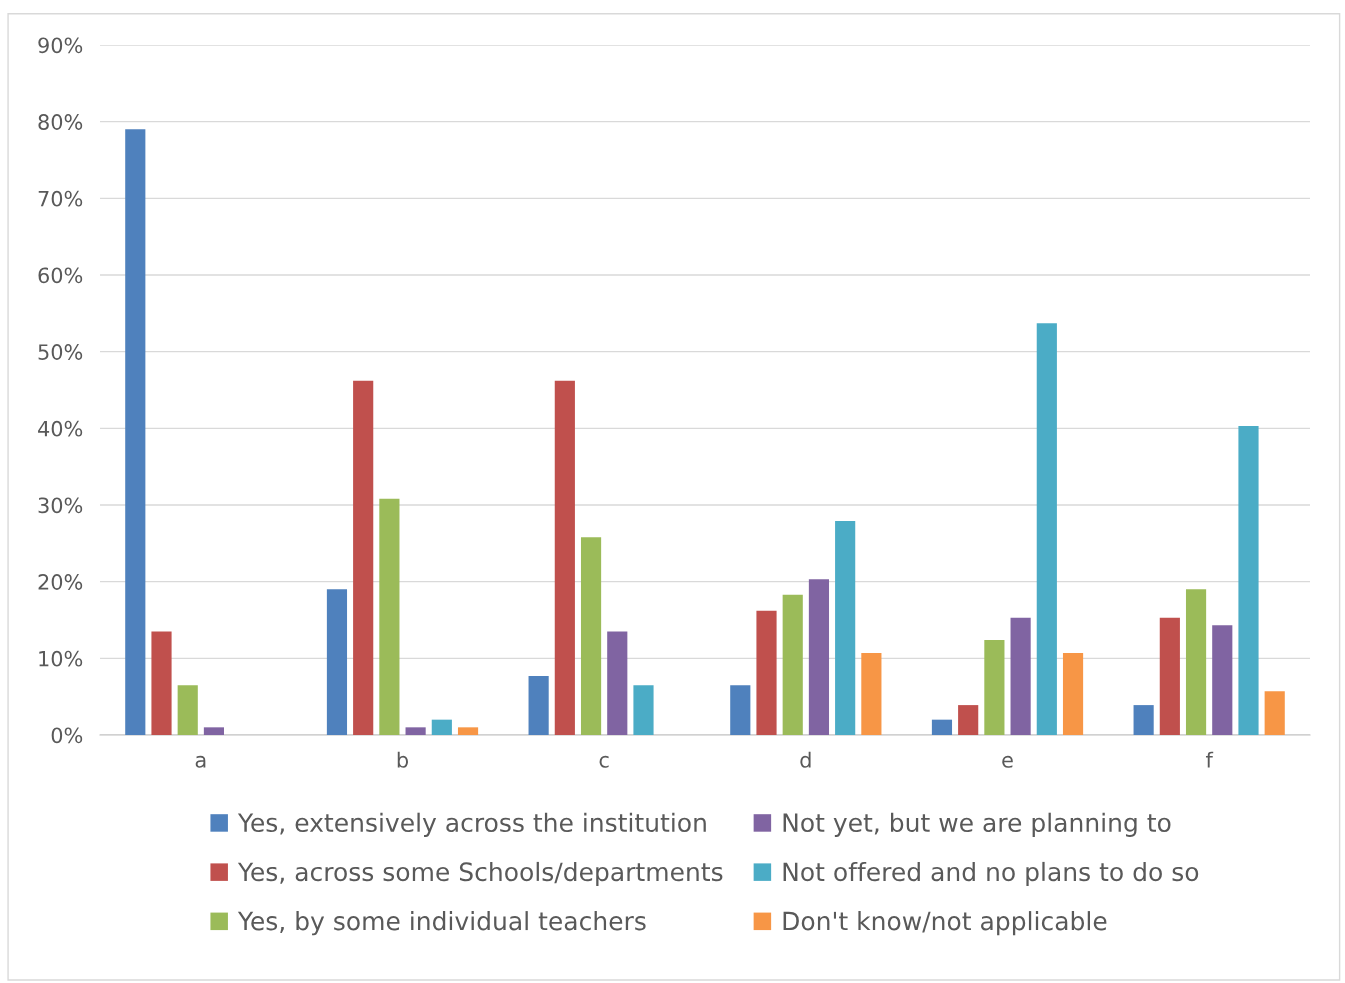 This screenshot has height=983, width=1345. What do you see at coordinates (977, 824) in the screenshot?
I see `legend-label: Not yet, but we are planning to` at bounding box center [977, 824].